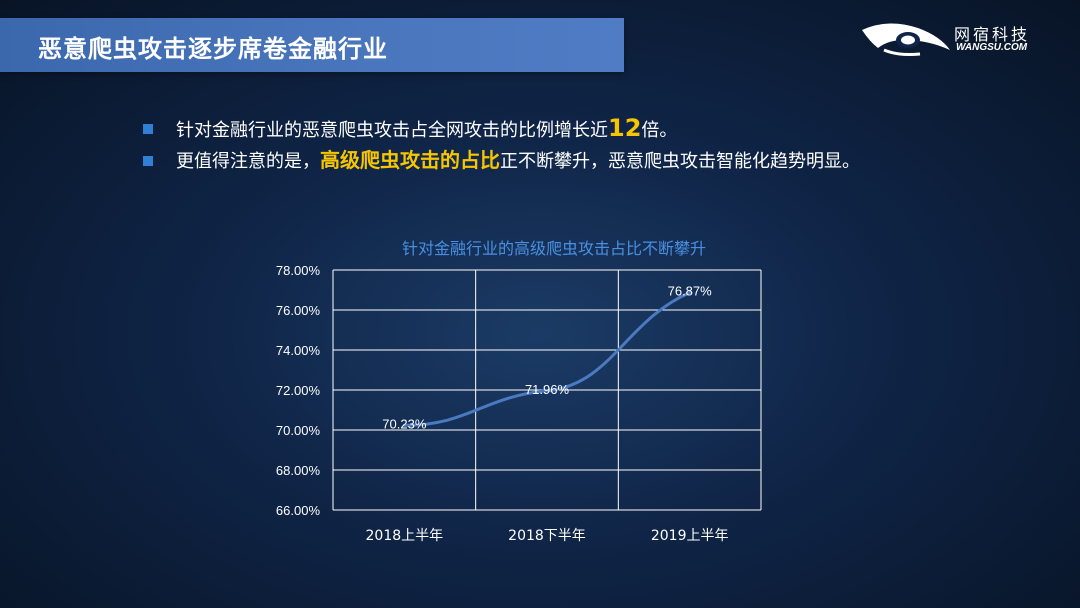 The width and height of the screenshot is (1080, 608). I want to click on data-label: 71.96%, so click(547, 389).